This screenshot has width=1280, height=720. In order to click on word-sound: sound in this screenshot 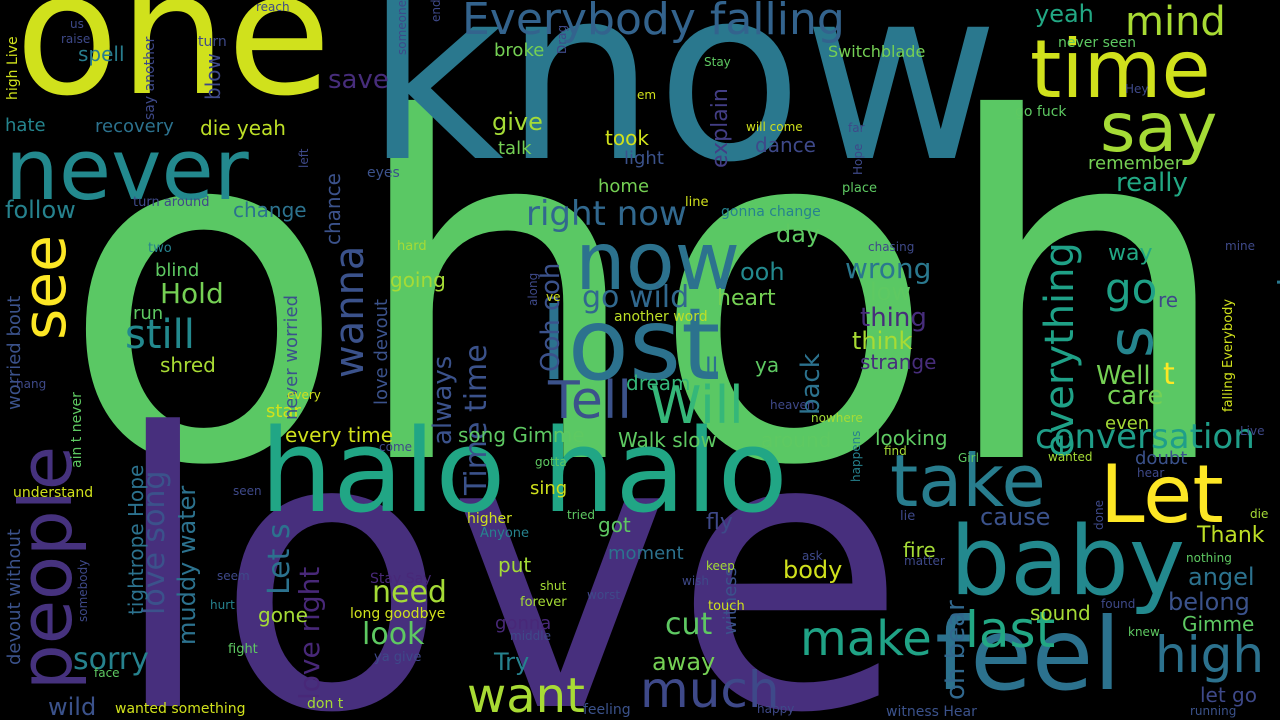, I will do `click(1060, 613)`.